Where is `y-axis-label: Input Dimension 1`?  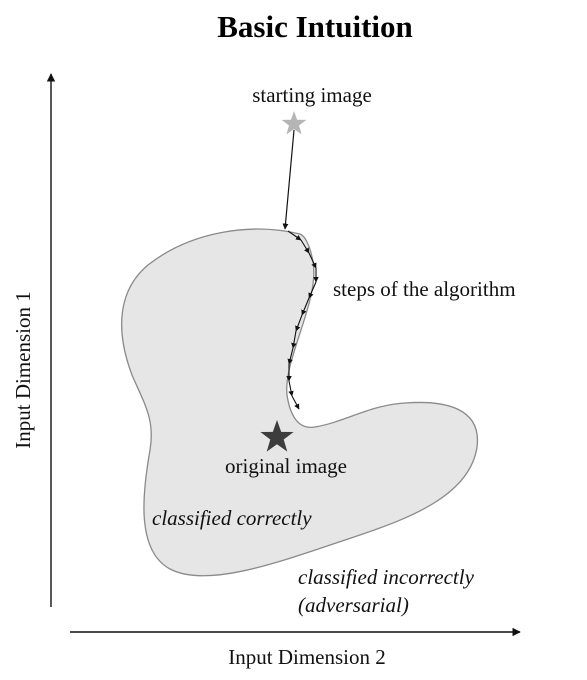
y-axis-label: Input Dimension 1 is located at coordinates (23, 370).